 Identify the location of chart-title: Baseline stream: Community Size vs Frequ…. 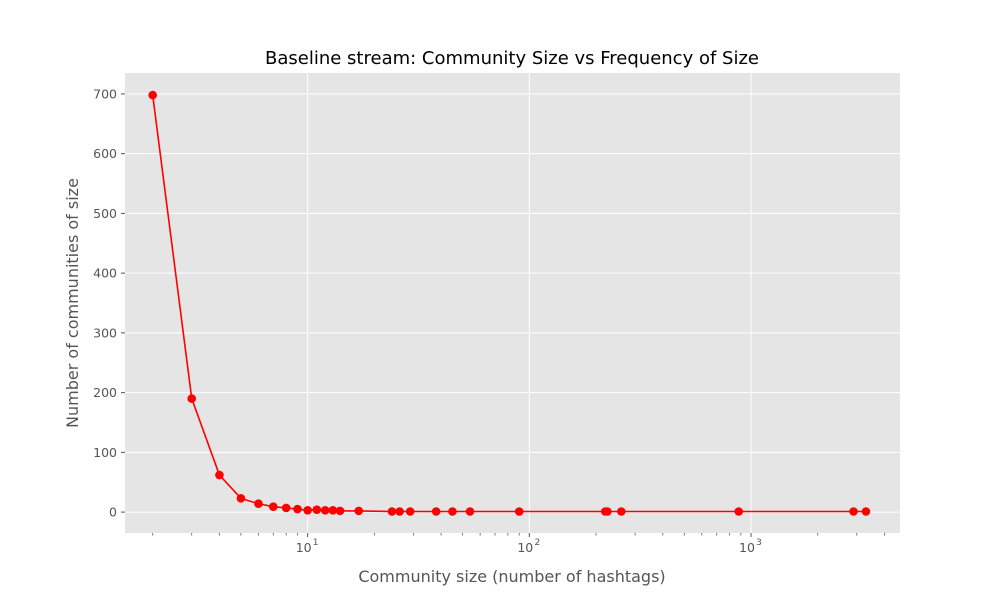
(512, 58).